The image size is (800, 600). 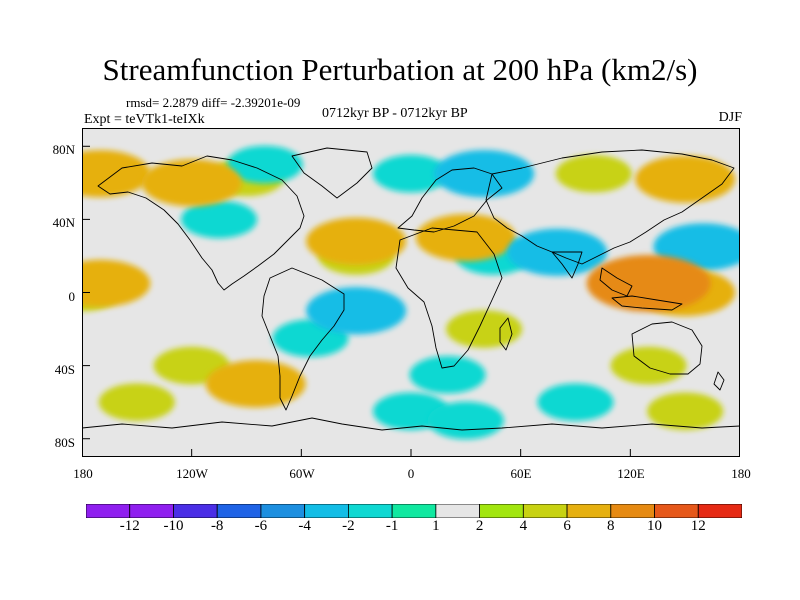 What do you see at coordinates (348, 526) in the screenshot?
I see `colorbar-label: -2` at bounding box center [348, 526].